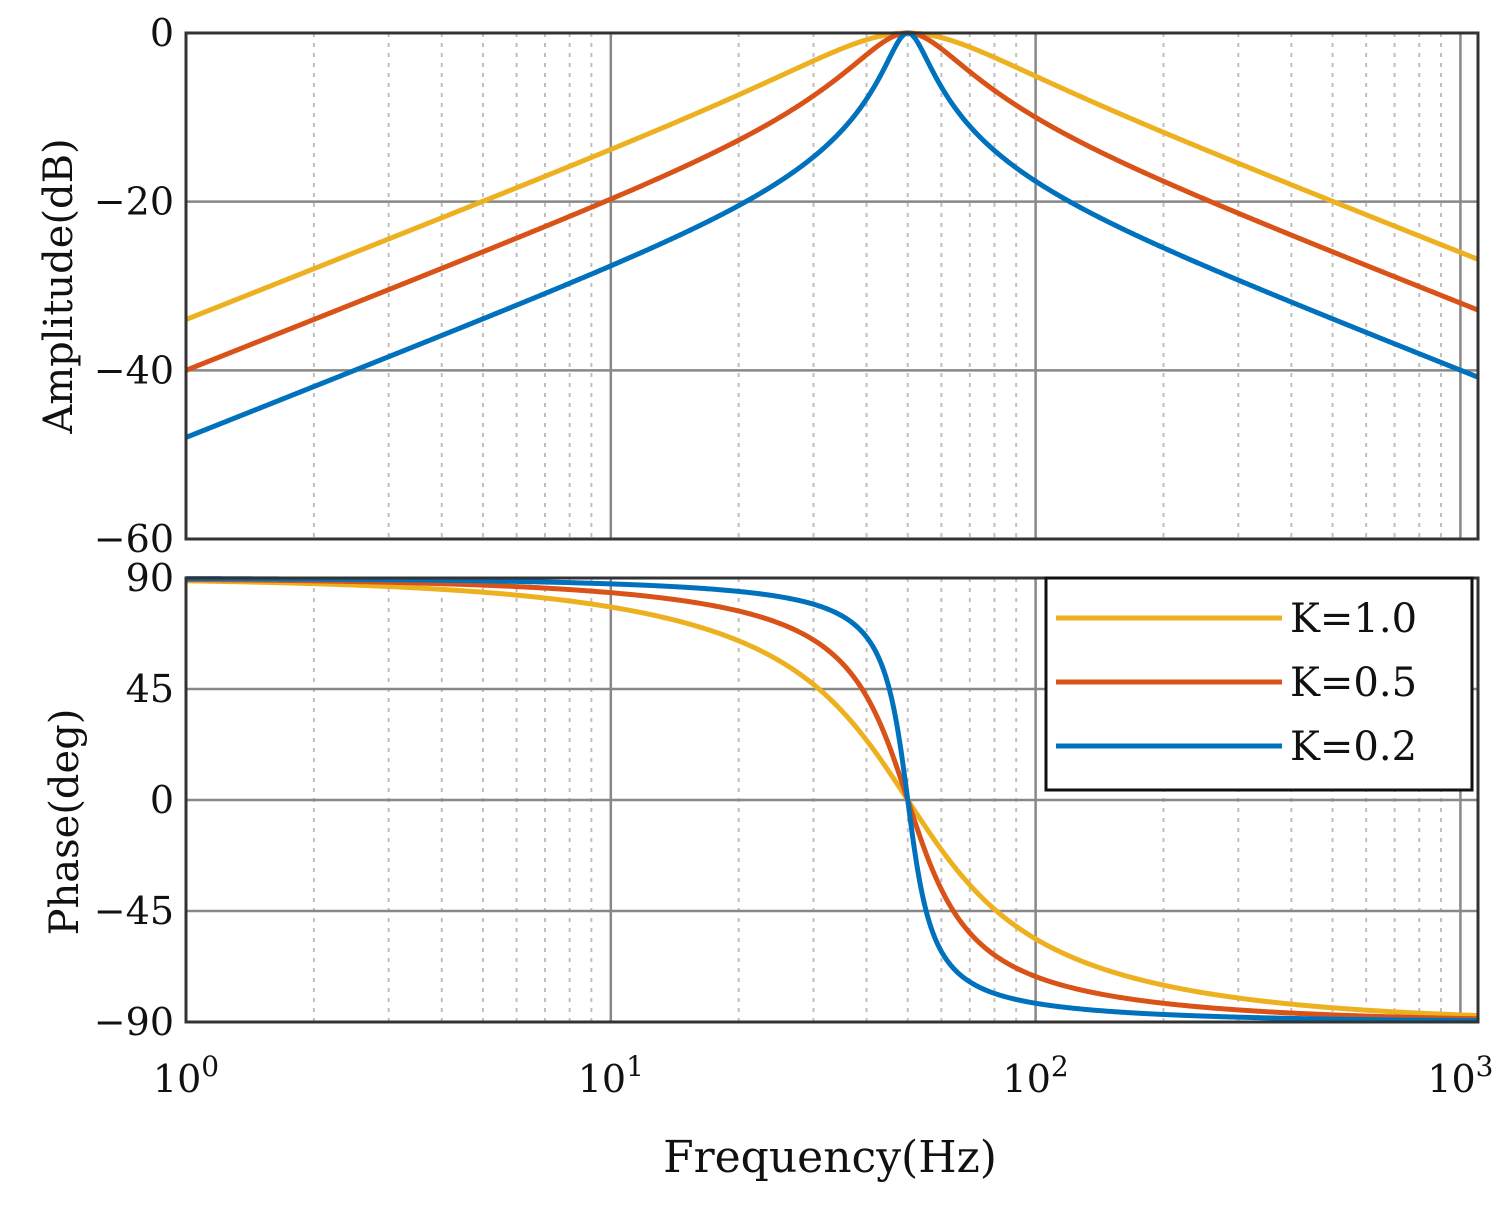  Describe the element at coordinates (830, 1157) in the screenshot. I see `frequency-x-axis-label: Frequency(Hz)` at that location.